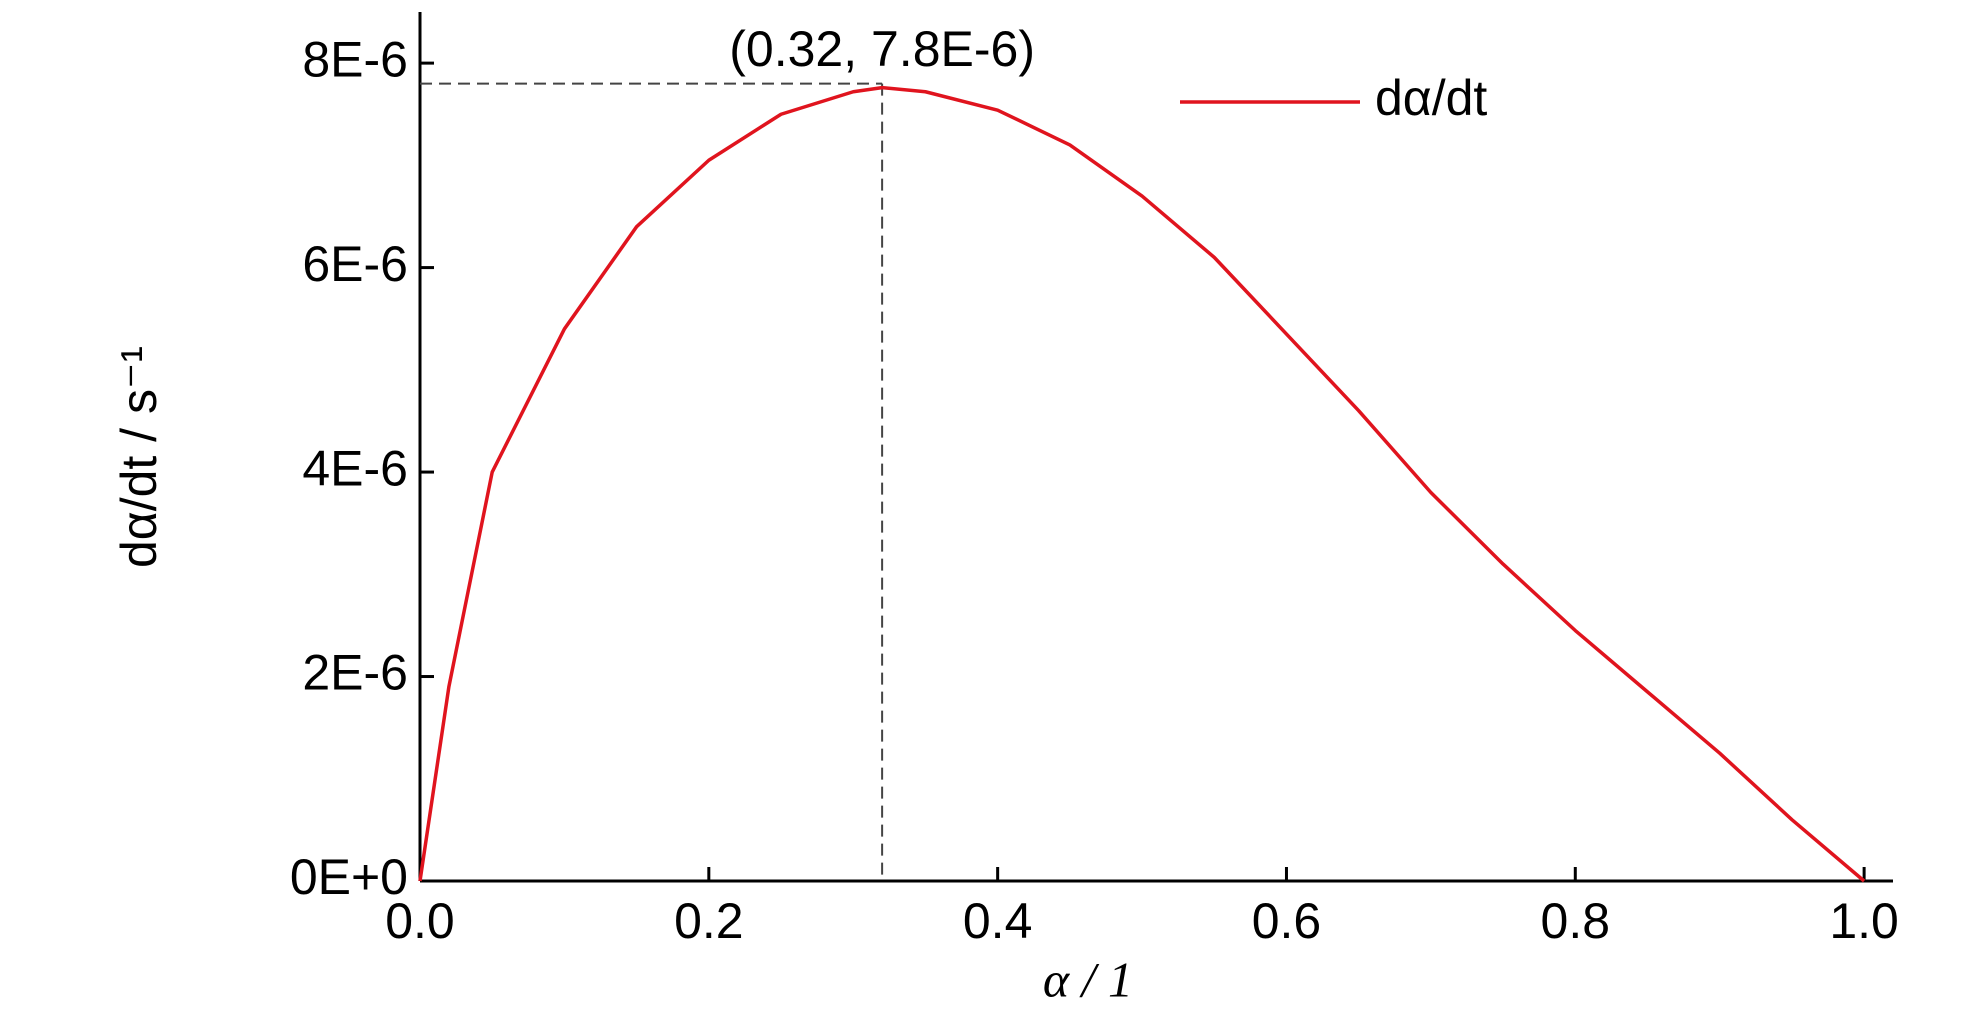 The height and width of the screenshot is (1016, 1984). What do you see at coordinates (355, 264) in the screenshot?
I see `y-tick-label: 6E-6` at bounding box center [355, 264].